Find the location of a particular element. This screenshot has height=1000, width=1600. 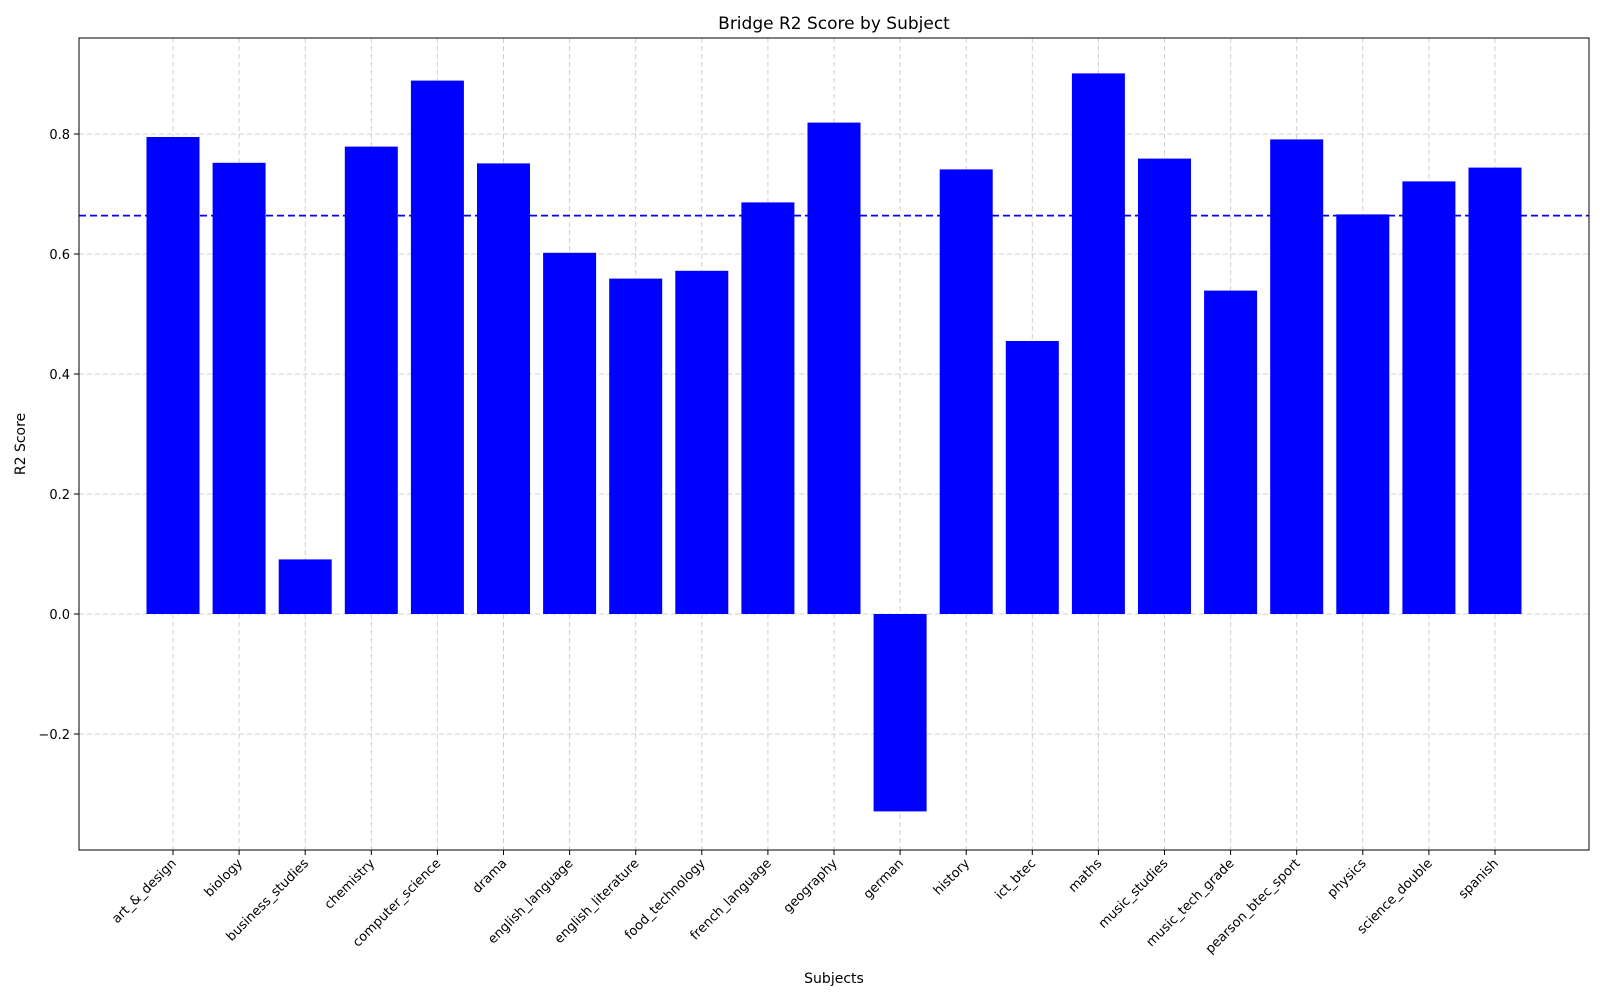

bar-chemistry is located at coordinates (371, 380).